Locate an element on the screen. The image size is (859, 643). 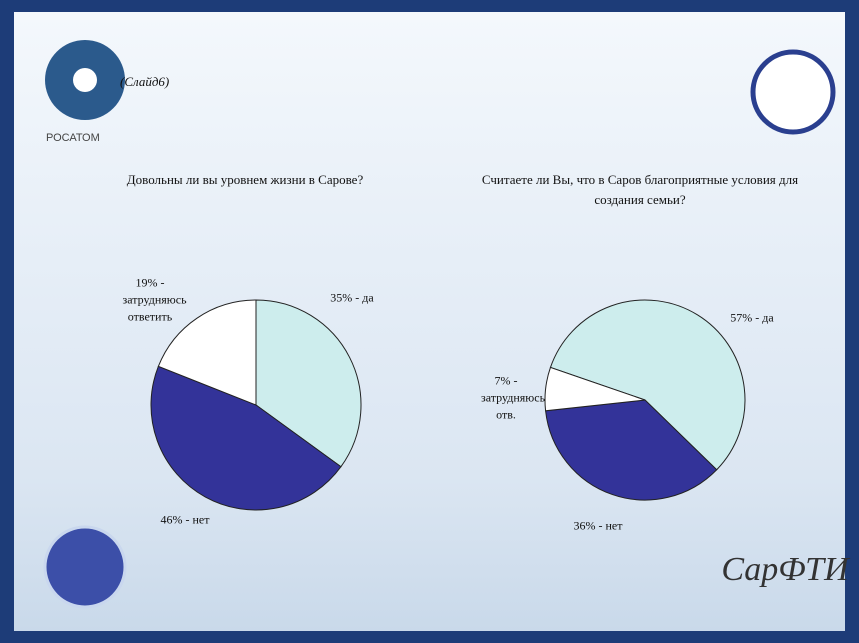
city-emblem is located at coordinates (793, 92).